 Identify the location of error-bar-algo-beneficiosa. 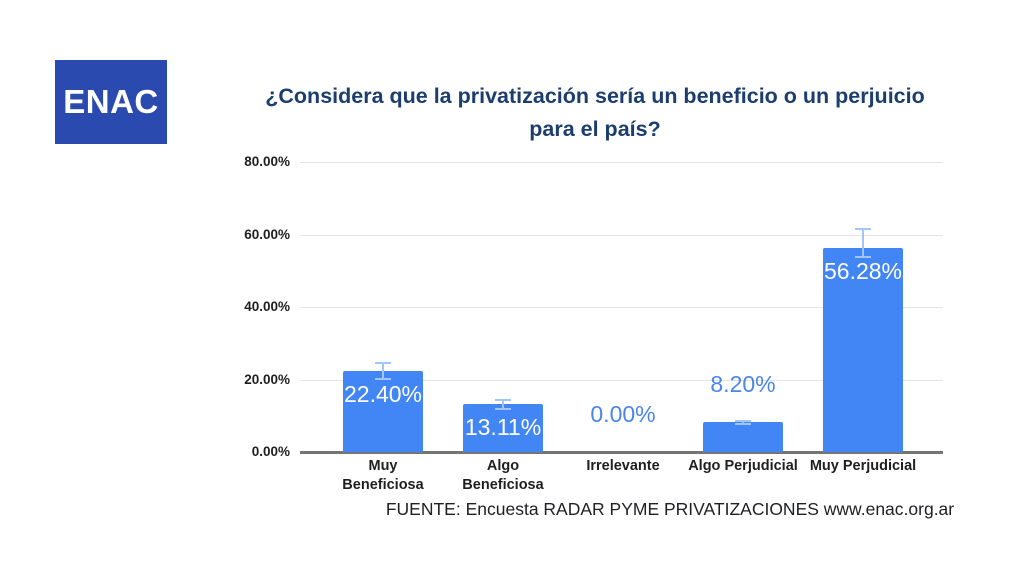
(503, 404).